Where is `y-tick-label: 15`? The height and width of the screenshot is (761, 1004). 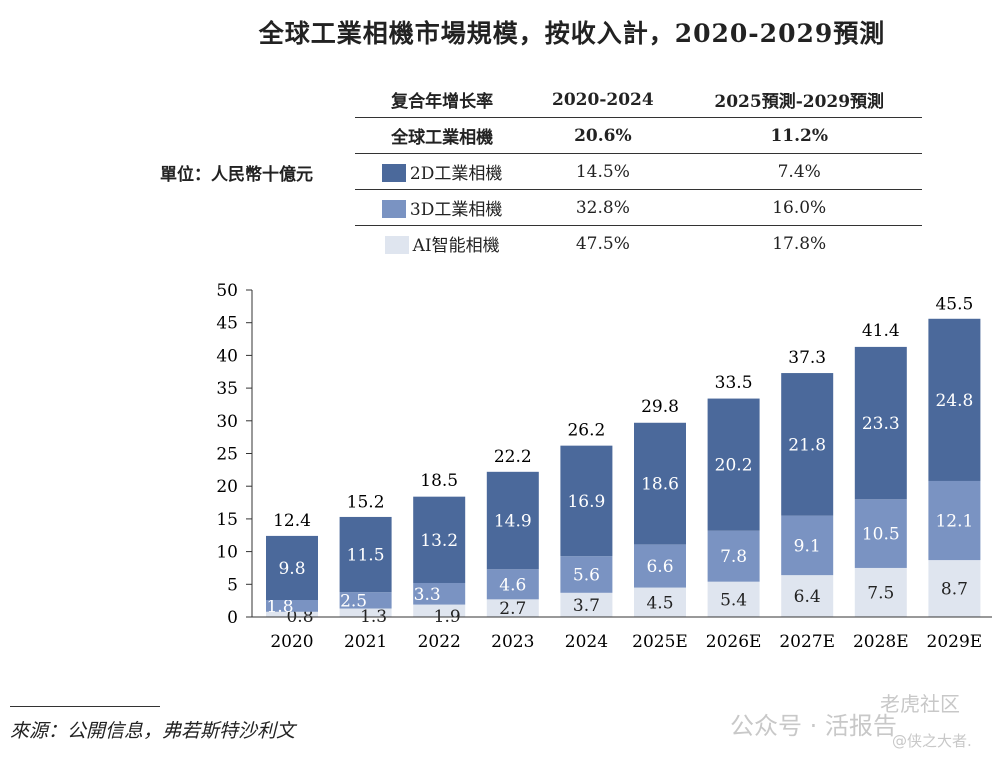 y-tick-label: 15 is located at coordinates (227, 520).